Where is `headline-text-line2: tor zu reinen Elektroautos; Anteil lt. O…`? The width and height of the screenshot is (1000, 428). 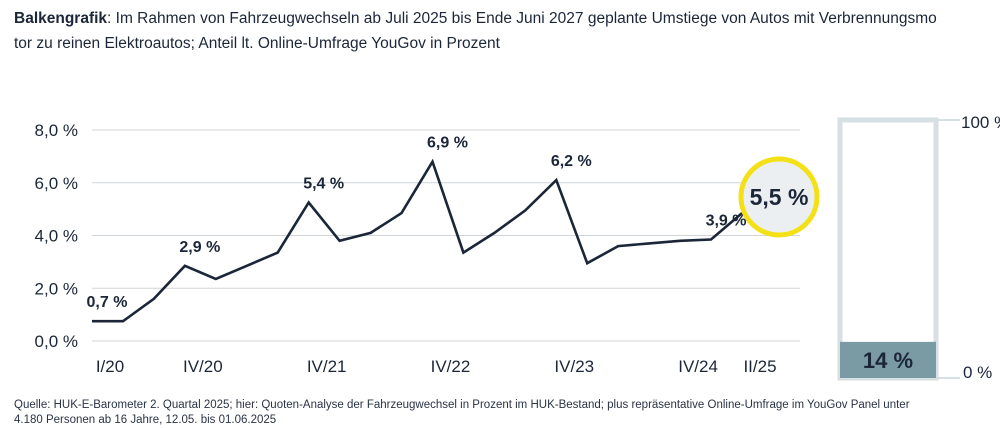
headline-text-line2: tor zu reinen Elektroautos; Anteil lt. O… is located at coordinates (257, 43).